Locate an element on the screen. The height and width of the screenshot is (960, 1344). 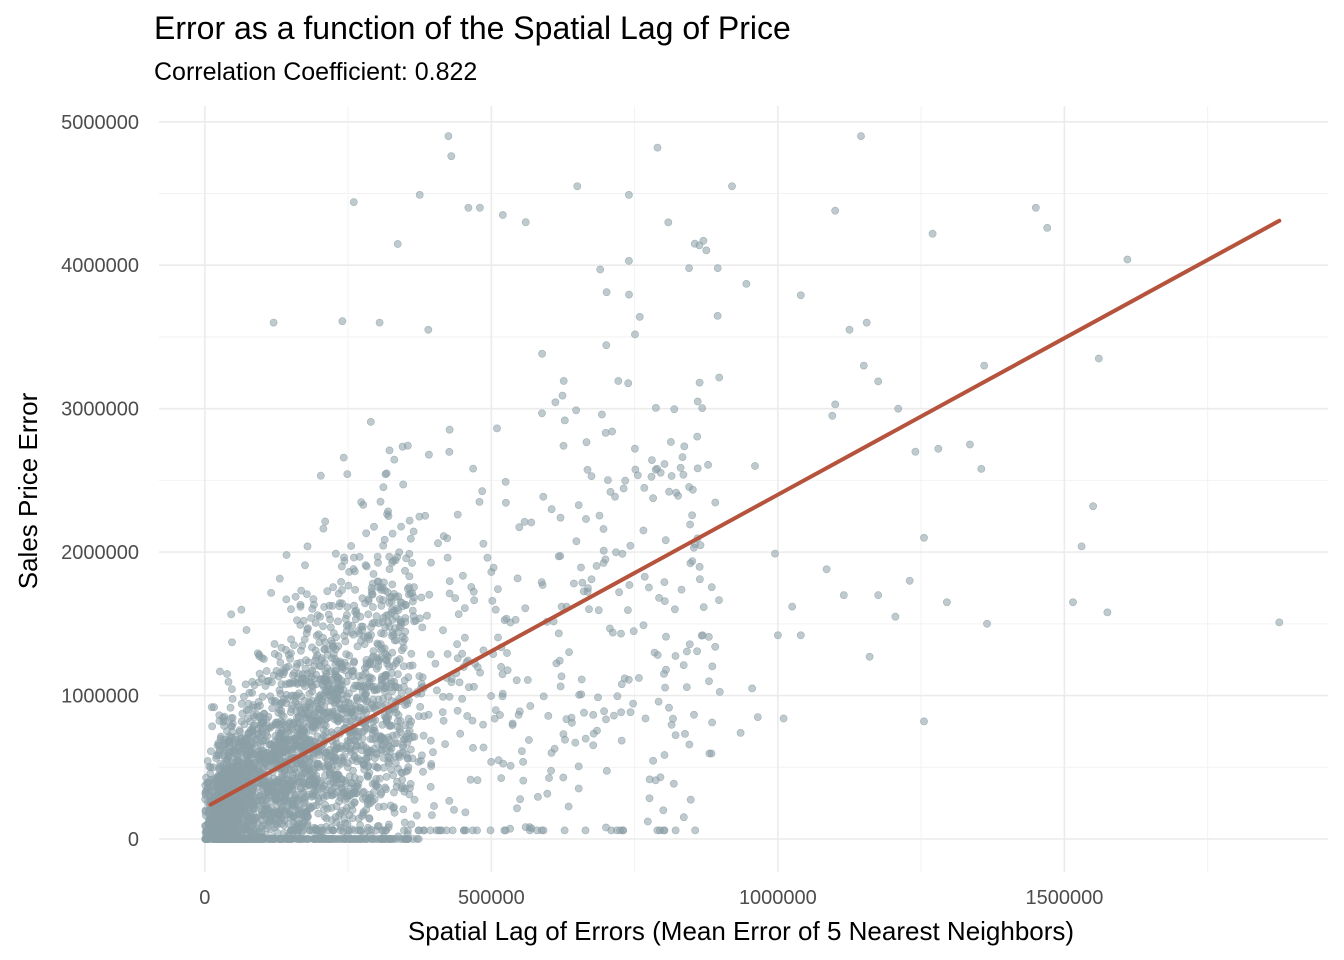
y-tick-label: 0 is located at coordinates (133, 840).